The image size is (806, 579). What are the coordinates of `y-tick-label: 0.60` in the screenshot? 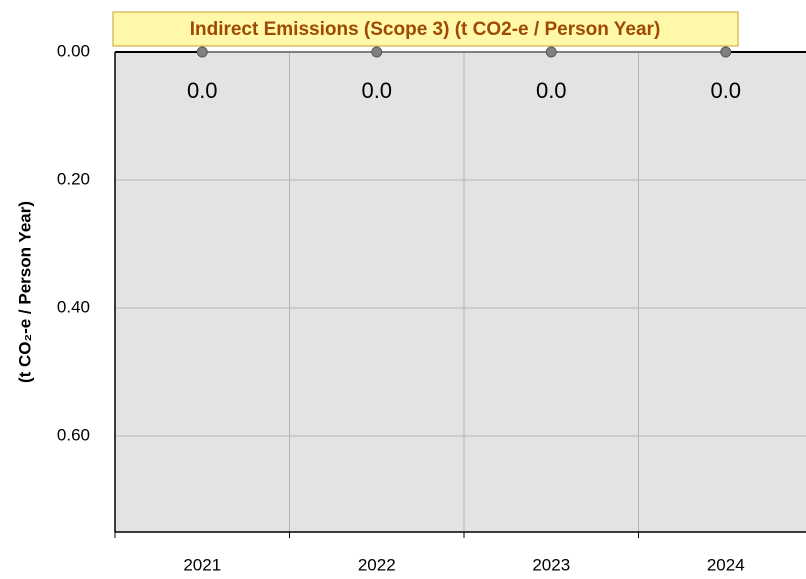 It's located at (73, 434).